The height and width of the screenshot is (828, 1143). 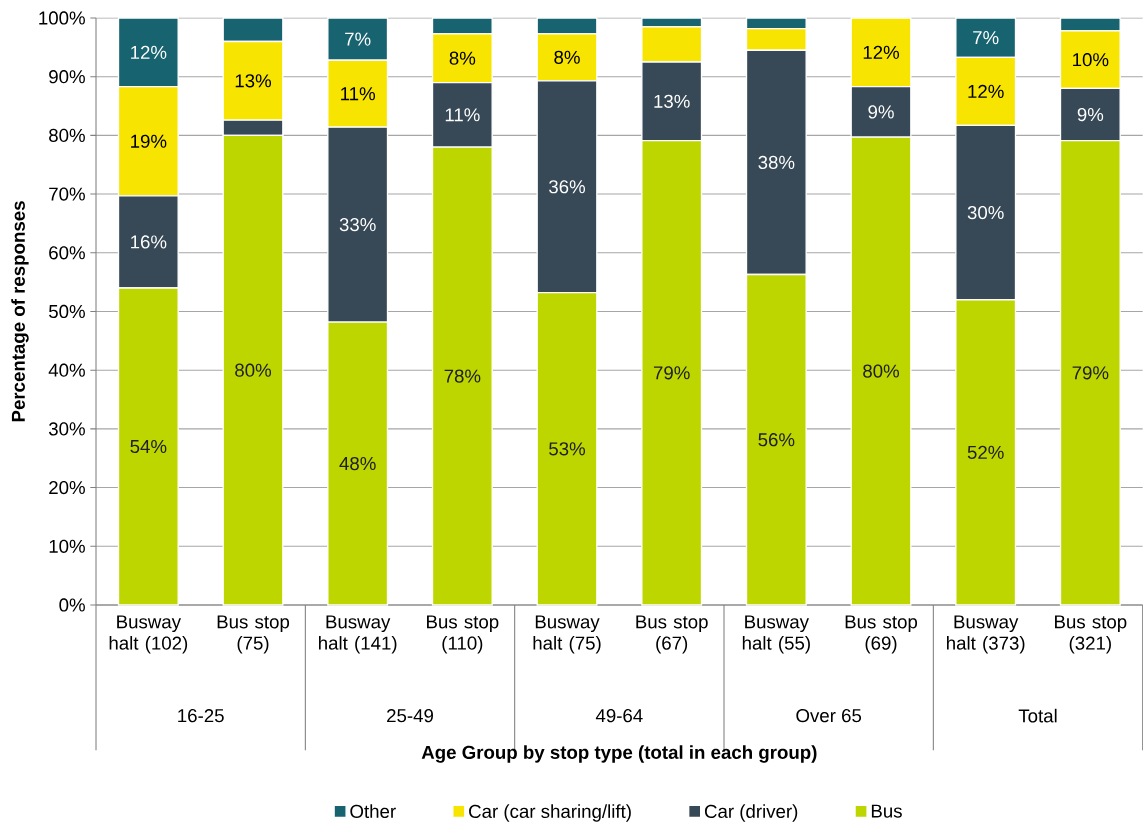 What do you see at coordinates (829, 716) in the screenshot?
I see `text: Over 65` at bounding box center [829, 716].